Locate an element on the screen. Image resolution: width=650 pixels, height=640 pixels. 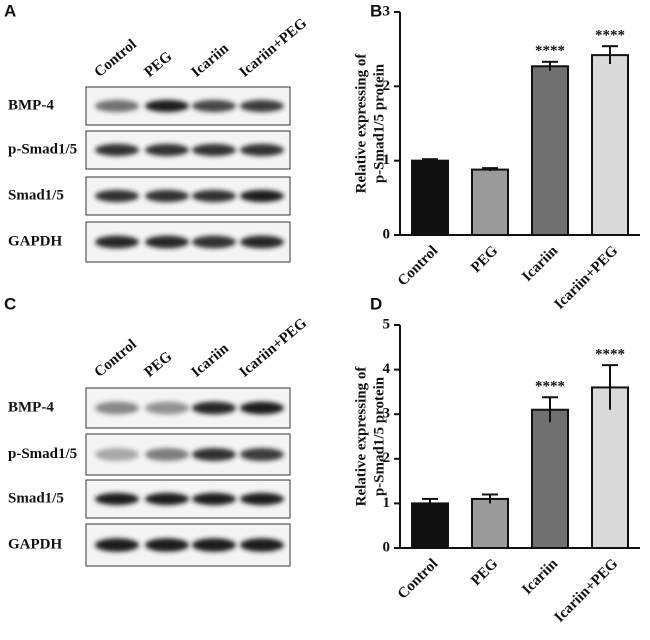
y-tick-label: 5 is located at coordinates (387, 324).